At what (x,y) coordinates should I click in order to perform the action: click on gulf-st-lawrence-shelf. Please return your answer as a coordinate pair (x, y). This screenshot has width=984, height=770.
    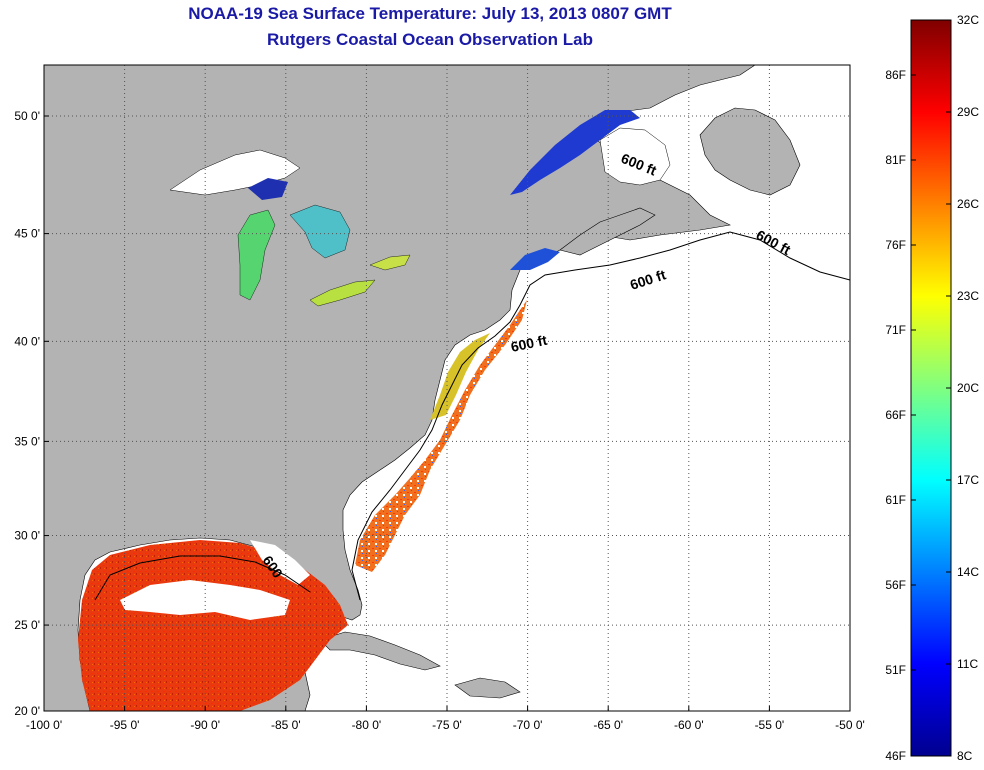
    Looking at the image, I should click on (635, 156).